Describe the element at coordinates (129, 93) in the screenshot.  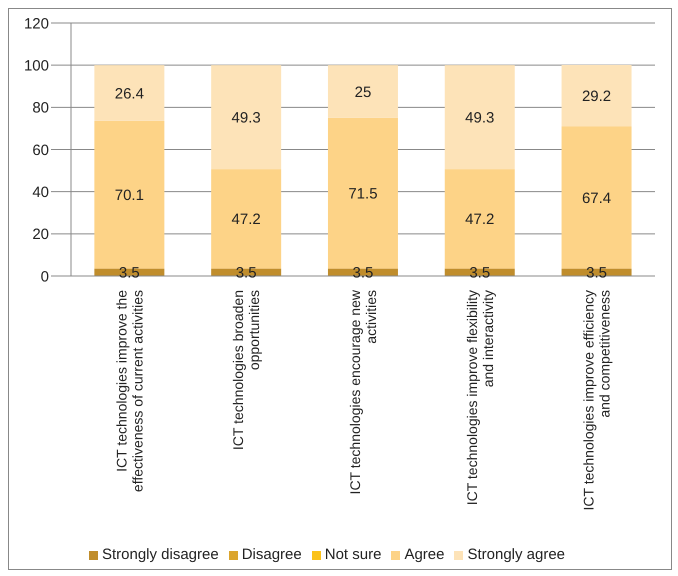
I see `data-label: 26.4` at that location.